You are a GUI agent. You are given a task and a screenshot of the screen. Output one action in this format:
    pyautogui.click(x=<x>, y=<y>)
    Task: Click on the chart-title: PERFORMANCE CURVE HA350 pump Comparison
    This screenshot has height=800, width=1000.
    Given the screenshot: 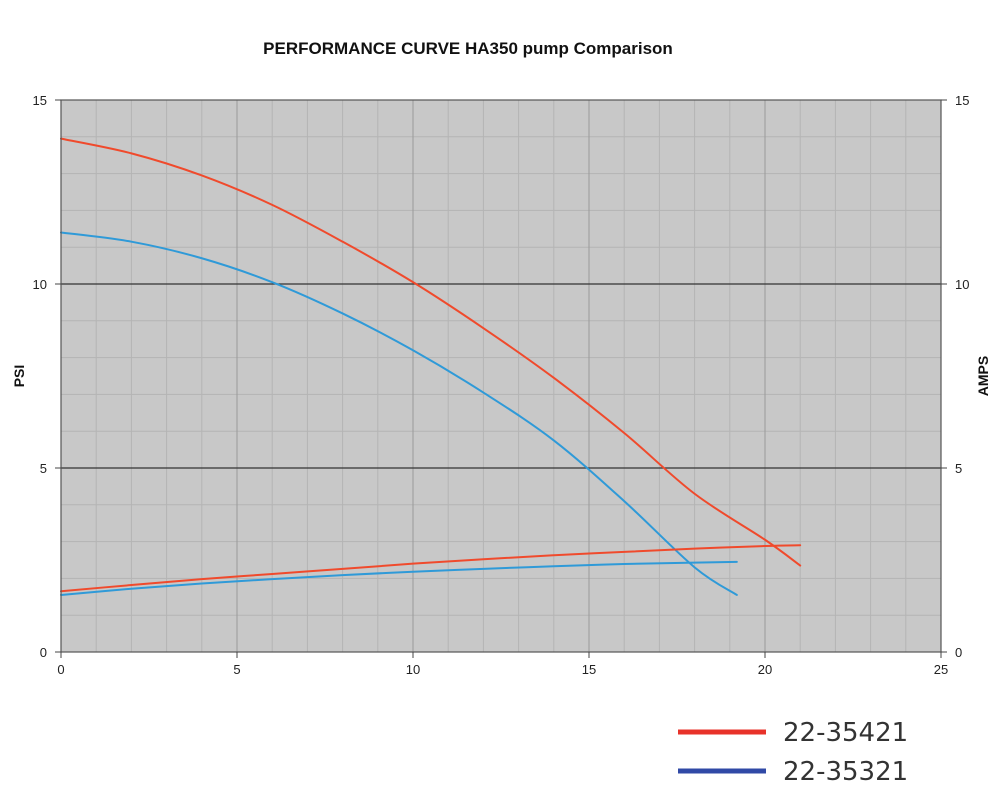 What is the action you would take?
    pyautogui.click(x=468, y=48)
    